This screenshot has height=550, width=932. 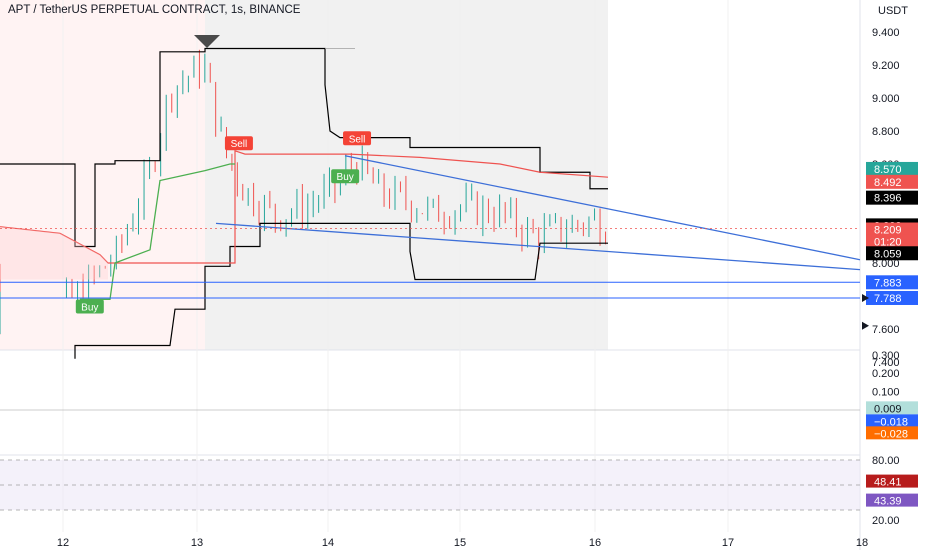 What do you see at coordinates (886, 66) in the screenshot?
I see `price-tick-label: 9.200` at bounding box center [886, 66].